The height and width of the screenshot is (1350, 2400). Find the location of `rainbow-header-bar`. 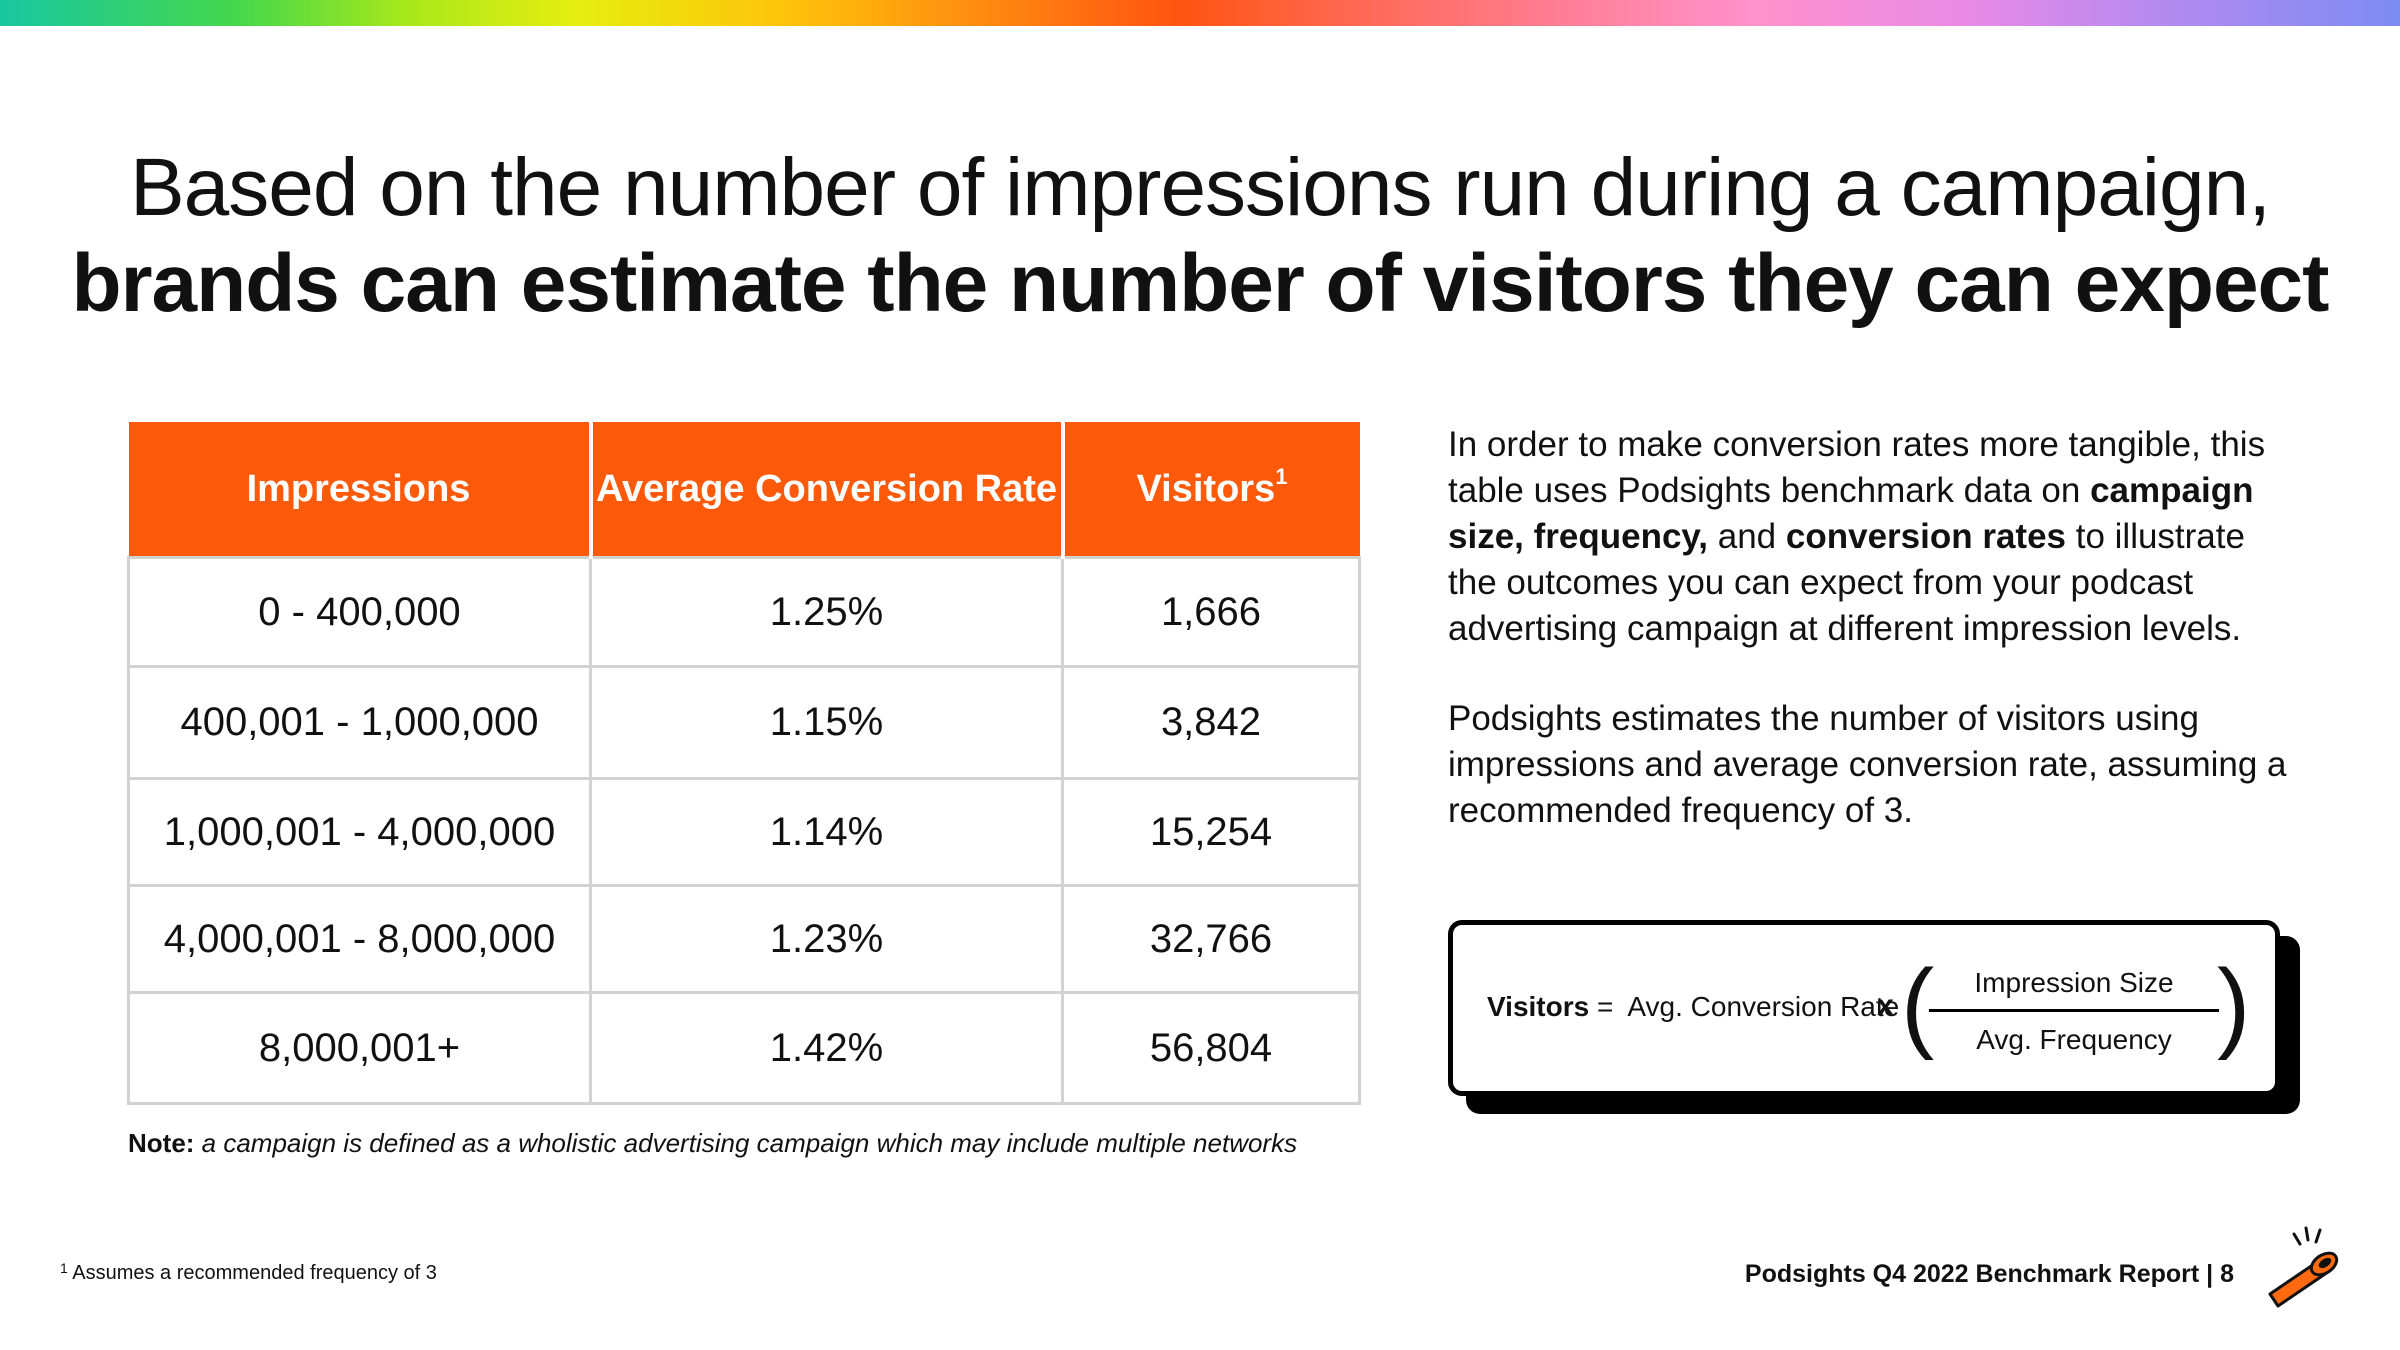

rainbow-header-bar is located at coordinates (1200, 13).